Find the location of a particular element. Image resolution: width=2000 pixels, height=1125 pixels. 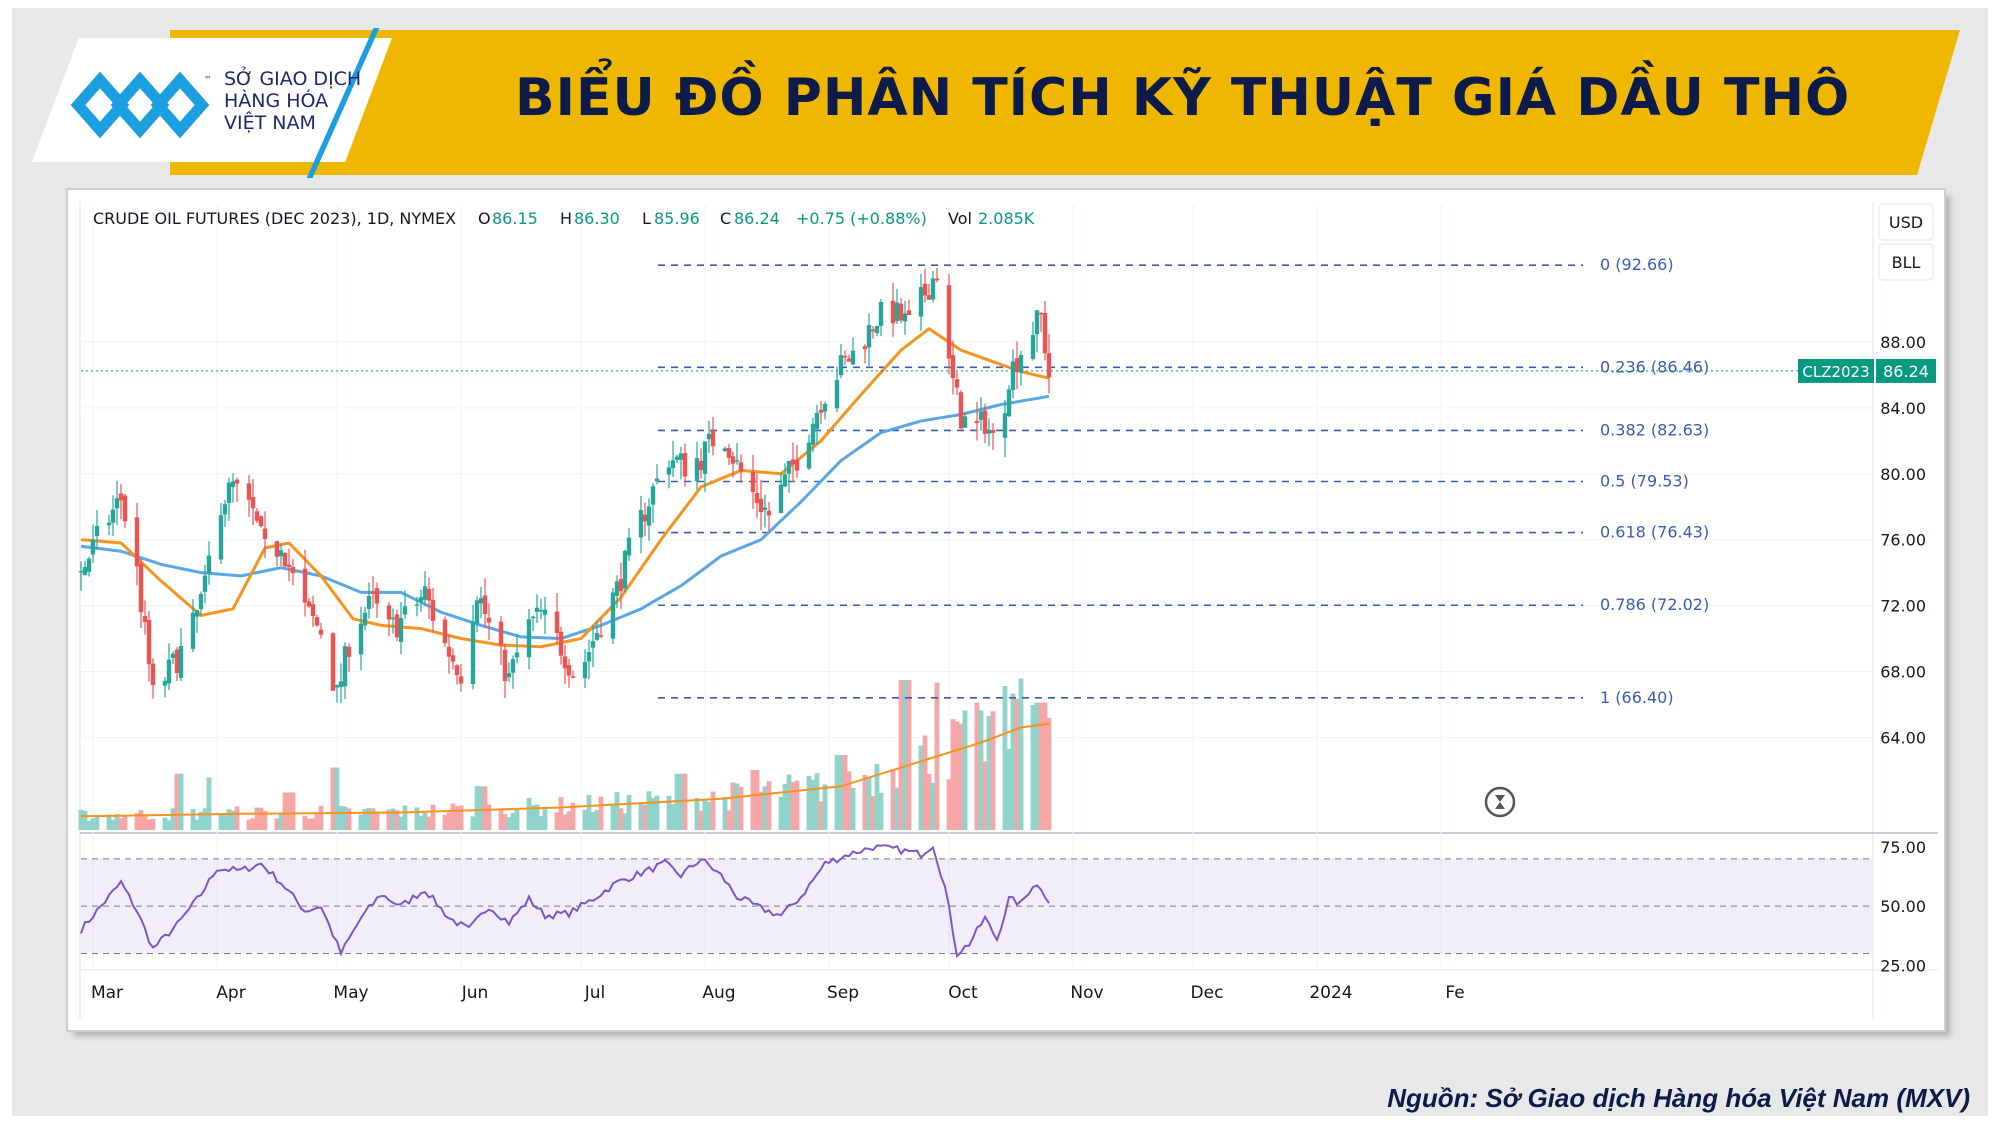

logo-line-3: VIỆT NAM is located at coordinates (270, 123).